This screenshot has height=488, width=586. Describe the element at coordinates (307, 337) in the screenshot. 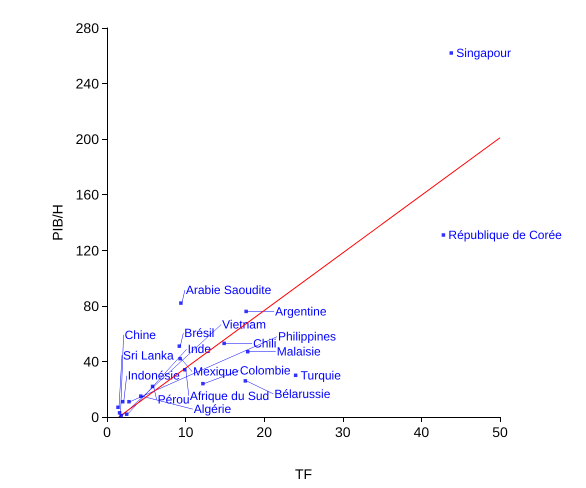

I see `annotation: Philippines` at that location.